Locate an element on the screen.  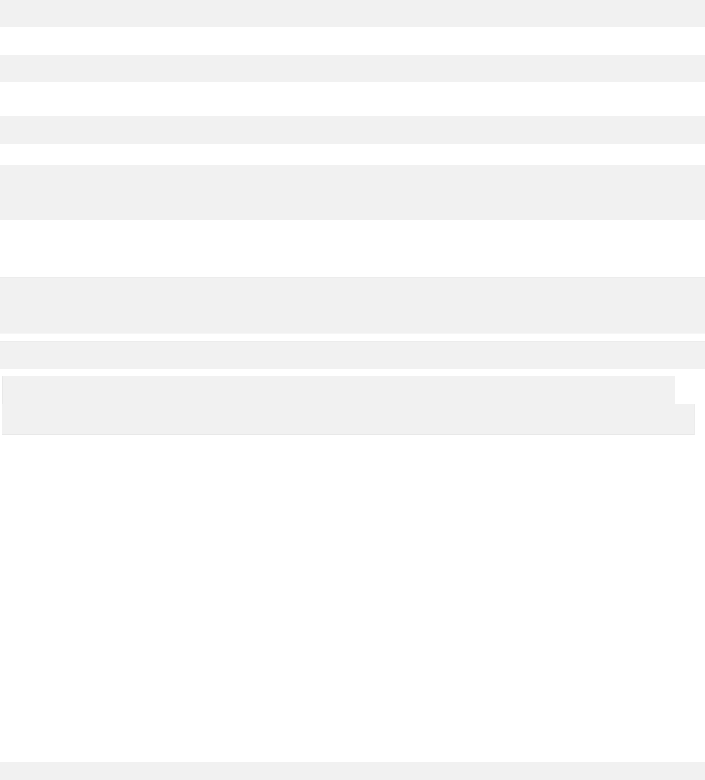
skeleton-card-extension is located at coordinates (348, 419).